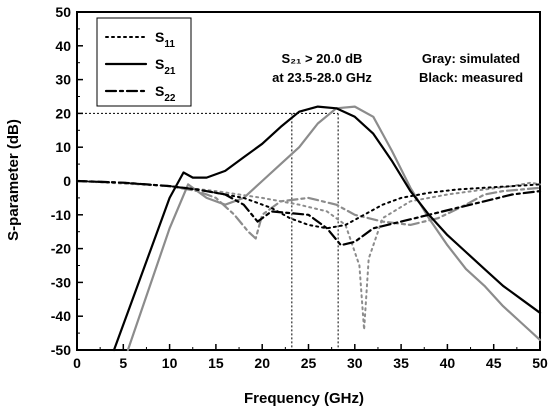 Image resolution: width=550 pixels, height=411 pixels. Describe the element at coordinates (63, 12) in the screenshot. I see `y-tick-label: 50` at that location.